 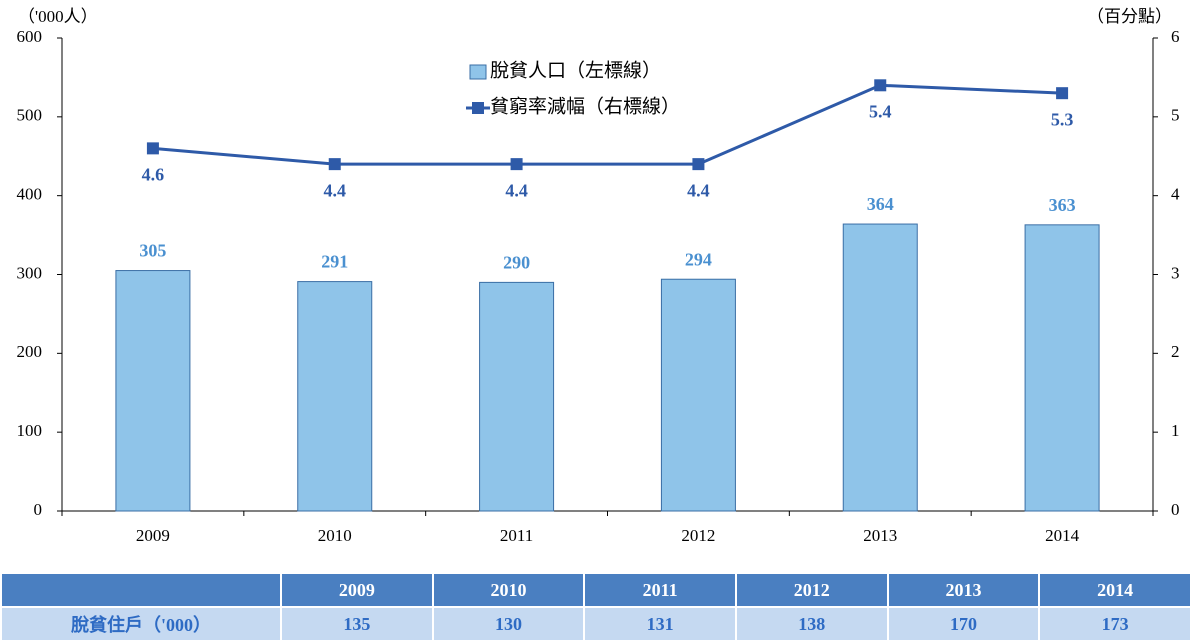 What do you see at coordinates (508, 624) in the screenshot?
I see `table-cell: 130` at bounding box center [508, 624].